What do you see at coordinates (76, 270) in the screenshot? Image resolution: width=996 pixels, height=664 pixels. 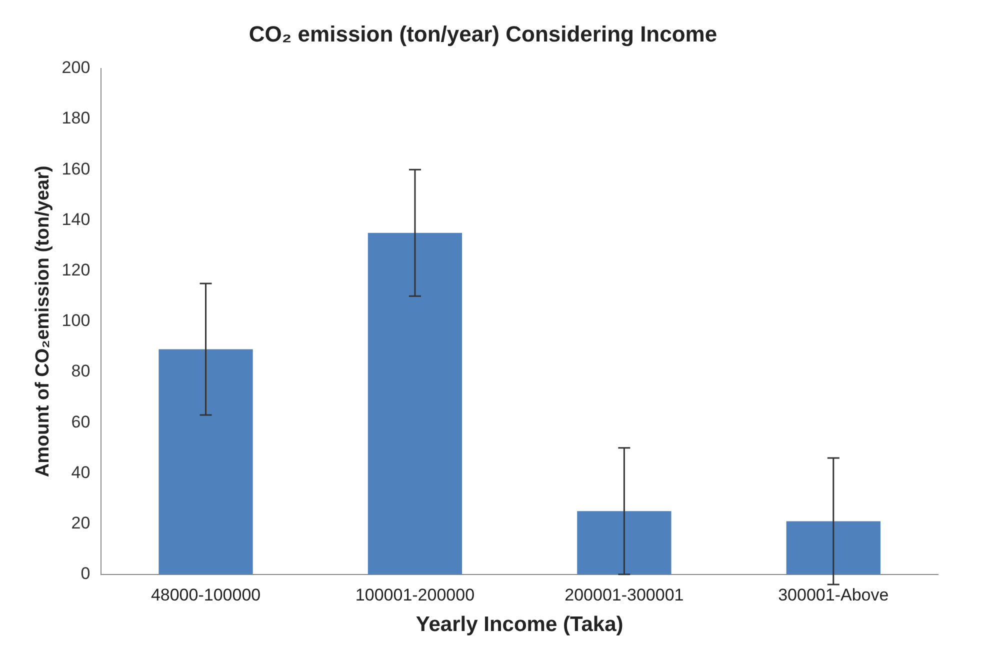 I see `y-tick-label: 120` at bounding box center [76, 270].